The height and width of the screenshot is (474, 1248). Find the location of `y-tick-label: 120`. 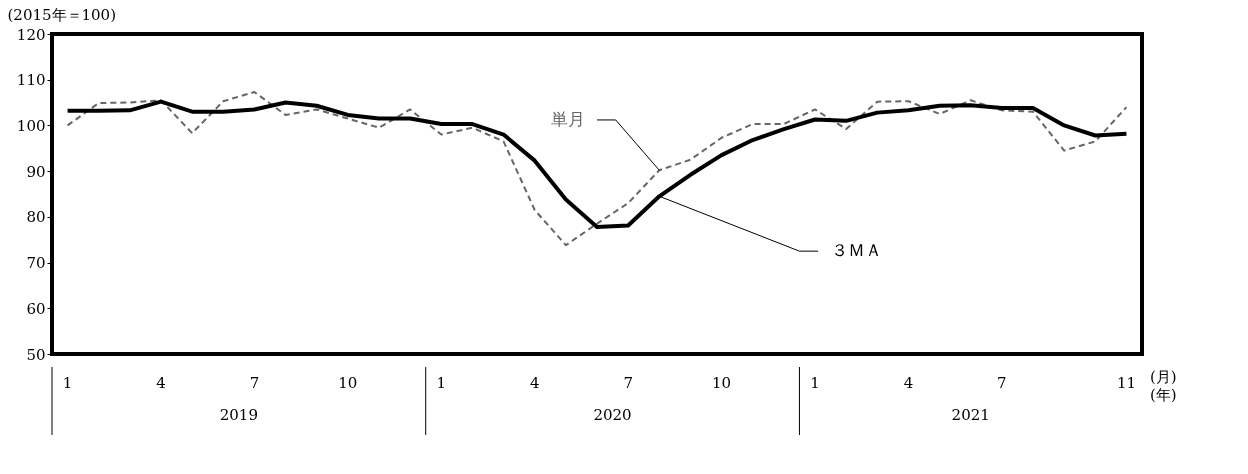

y-tick-label: 120 is located at coordinates (31, 34).